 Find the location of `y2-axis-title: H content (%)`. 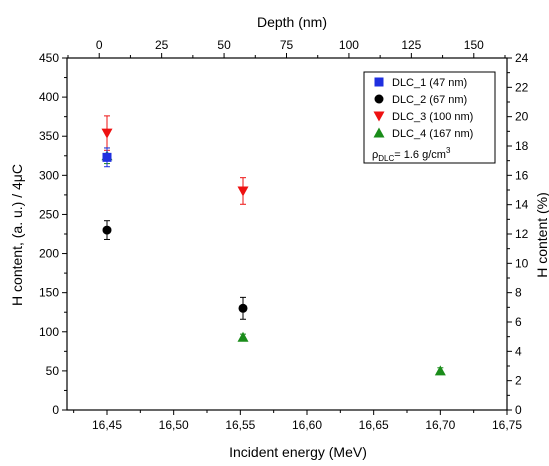

y2-axis-title: H content (%) is located at coordinates (541, 235).